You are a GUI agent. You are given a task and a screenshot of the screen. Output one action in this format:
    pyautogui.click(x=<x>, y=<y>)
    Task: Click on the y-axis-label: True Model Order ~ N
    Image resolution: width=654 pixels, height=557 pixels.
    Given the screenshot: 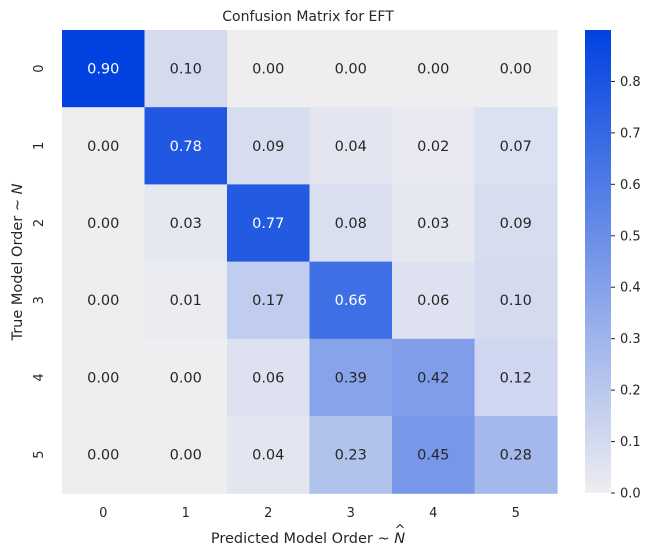 What is the action you would take?
    pyautogui.click(x=18, y=262)
    